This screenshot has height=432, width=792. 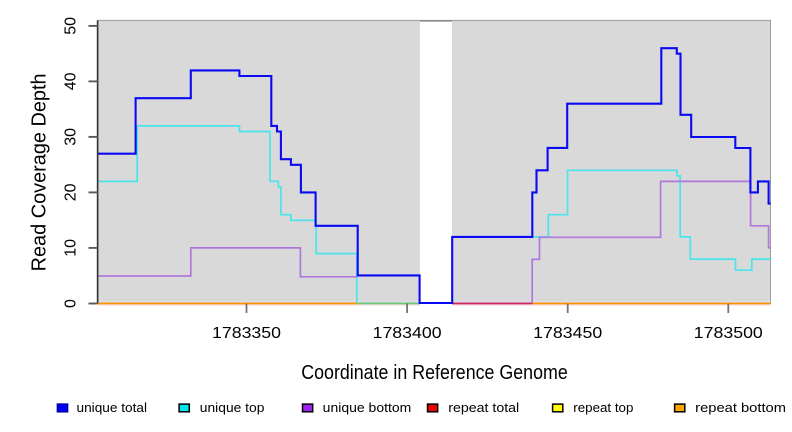 I want to click on svg-text: 10, so click(x=71, y=248).